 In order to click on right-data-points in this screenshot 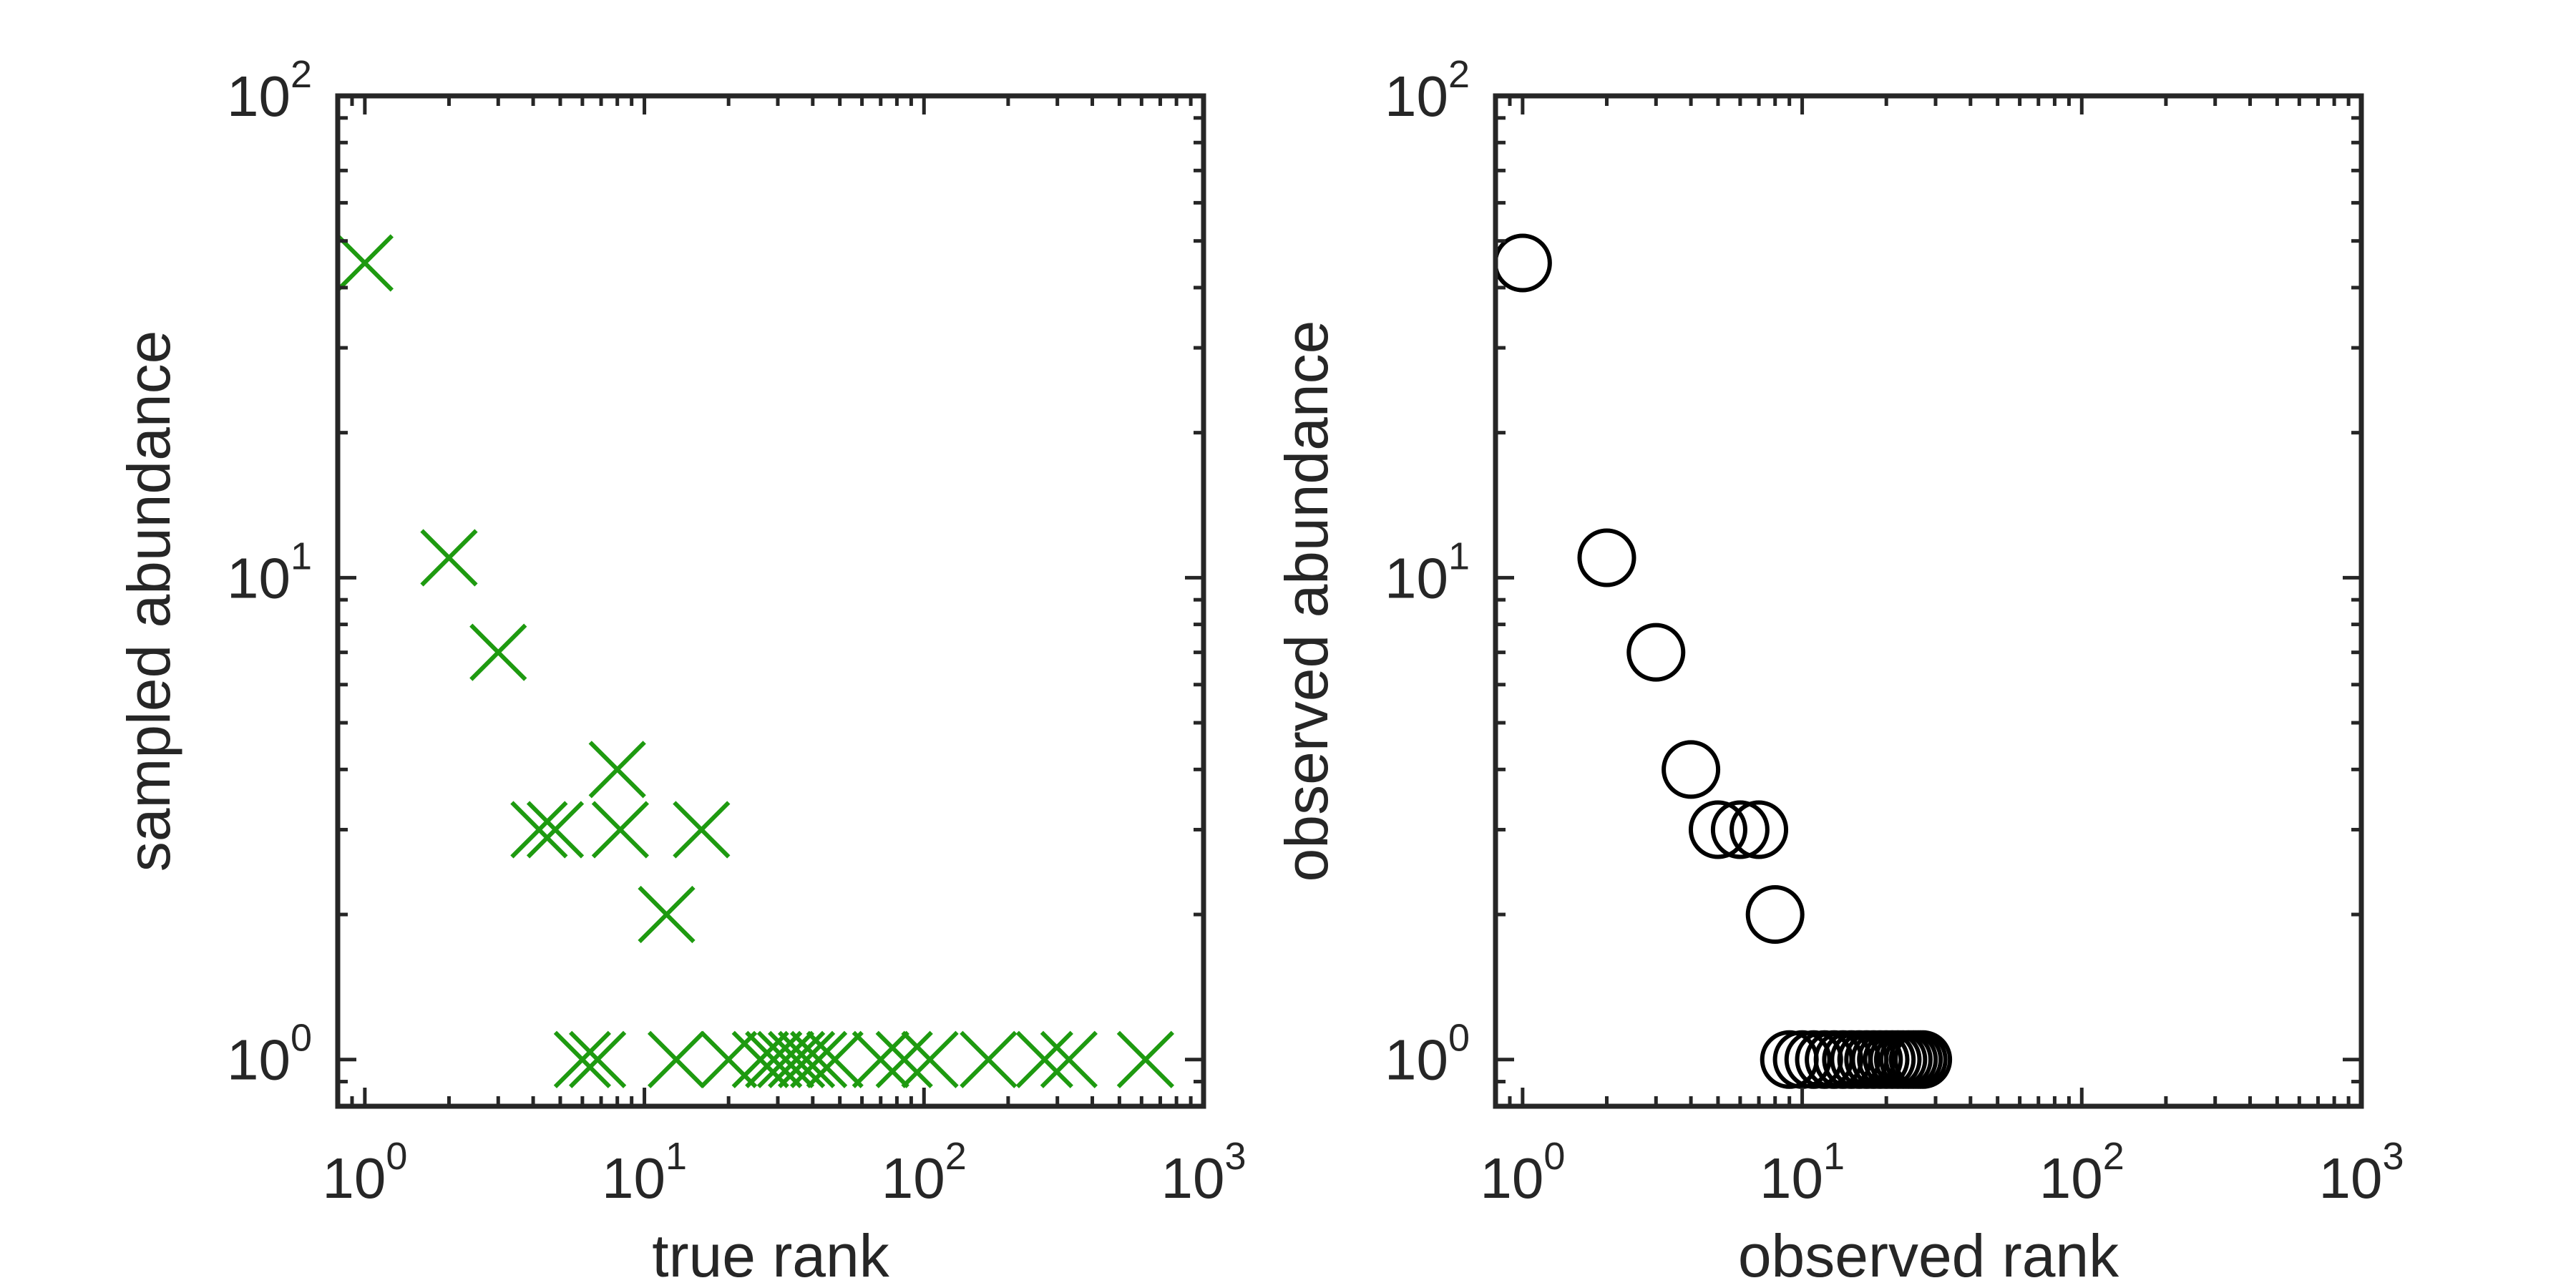, I will do `click(1723, 661)`.